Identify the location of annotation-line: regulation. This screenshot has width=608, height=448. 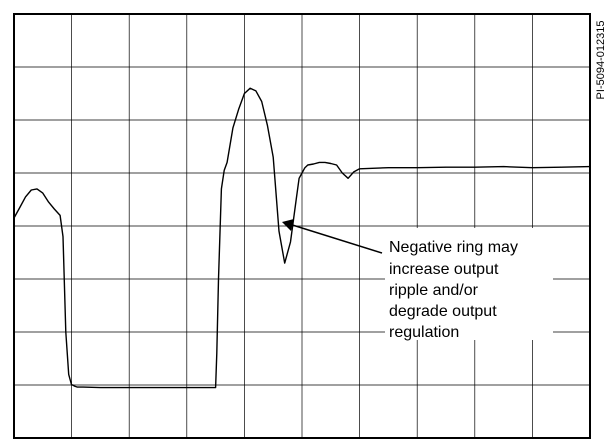
(424, 332).